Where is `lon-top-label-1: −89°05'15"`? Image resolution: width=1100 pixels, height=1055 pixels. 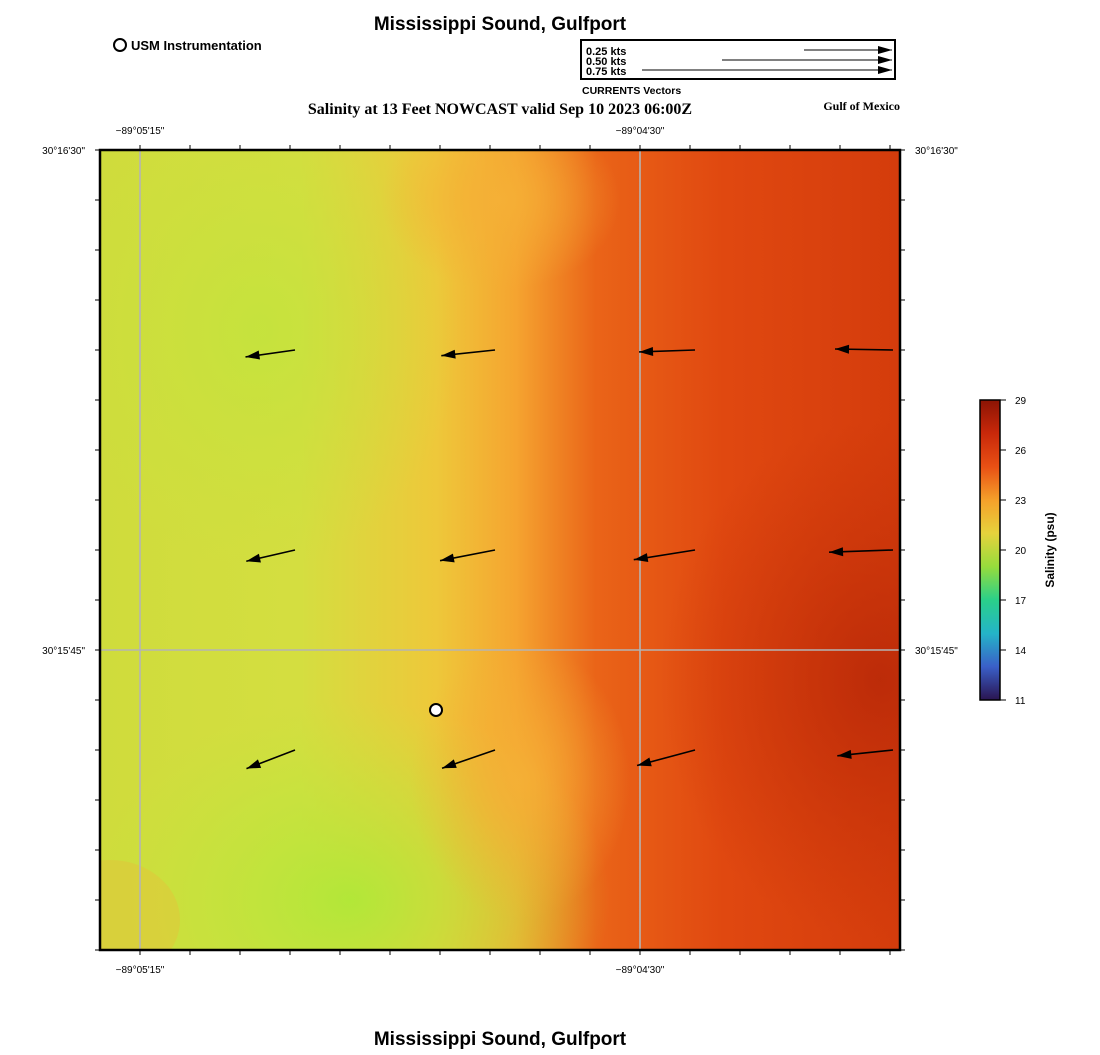
lon-top-label-1: −89°05'15" is located at coordinates (140, 131).